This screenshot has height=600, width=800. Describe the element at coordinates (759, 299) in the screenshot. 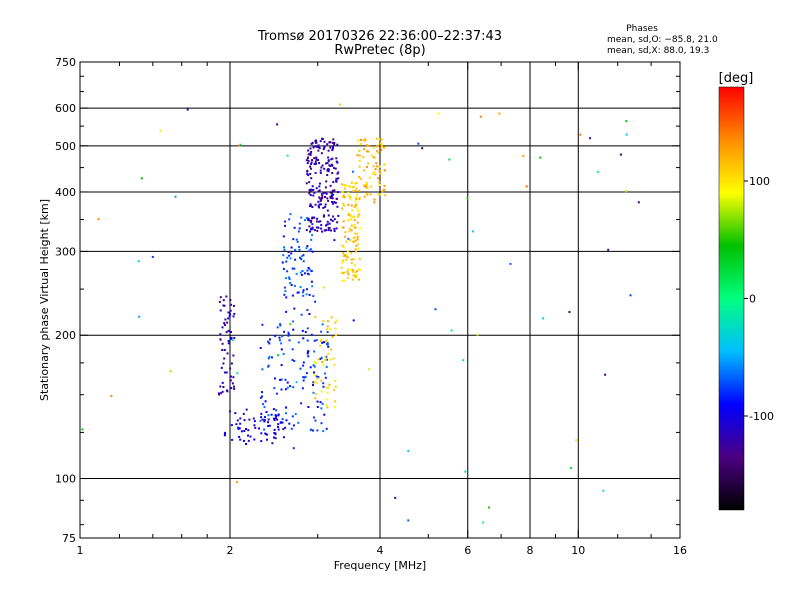

I see `colorbar-ticks: 100 0 -100` at that location.